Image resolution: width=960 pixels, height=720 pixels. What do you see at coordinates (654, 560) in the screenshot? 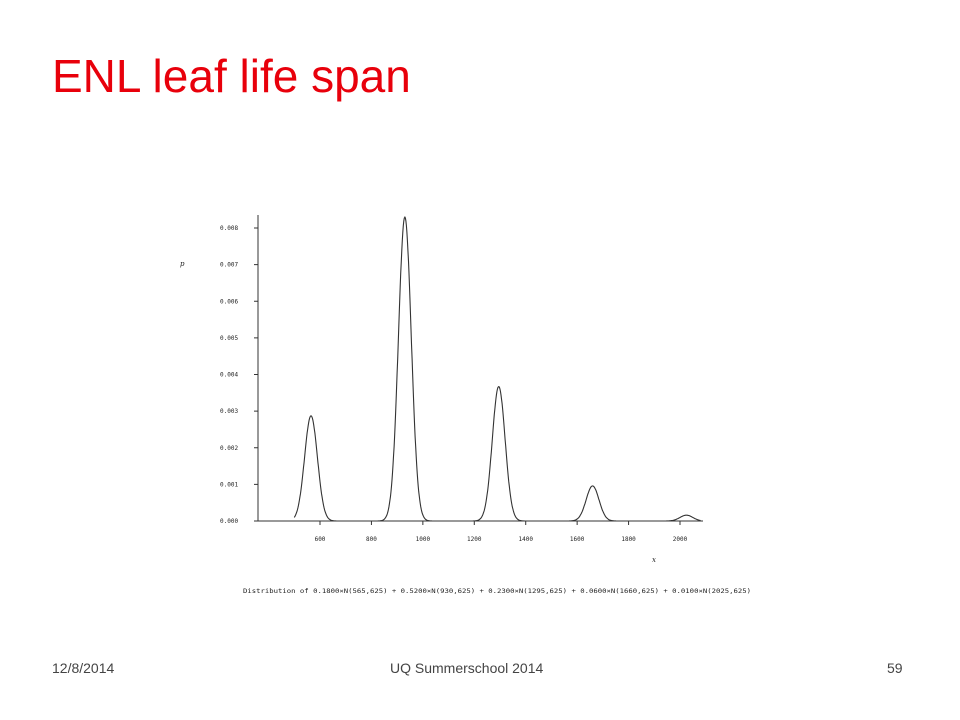
I see `x-axis-label: x` at bounding box center [654, 560].